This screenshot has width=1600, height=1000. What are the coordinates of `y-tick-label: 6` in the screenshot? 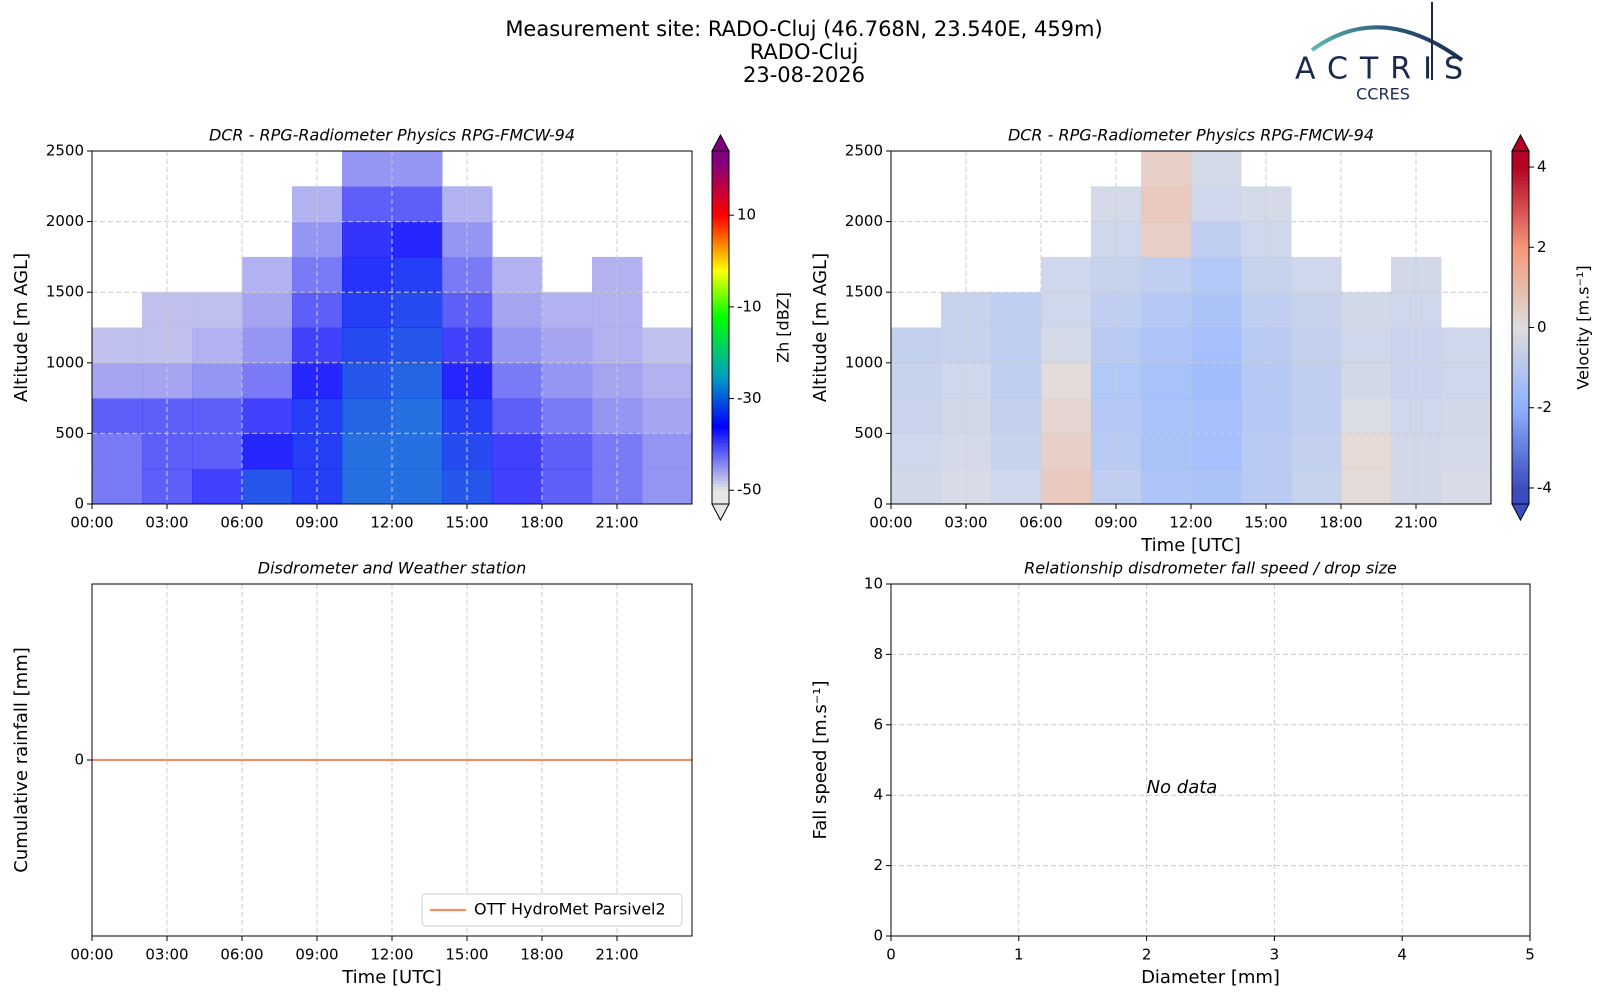 It's located at (878, 724).